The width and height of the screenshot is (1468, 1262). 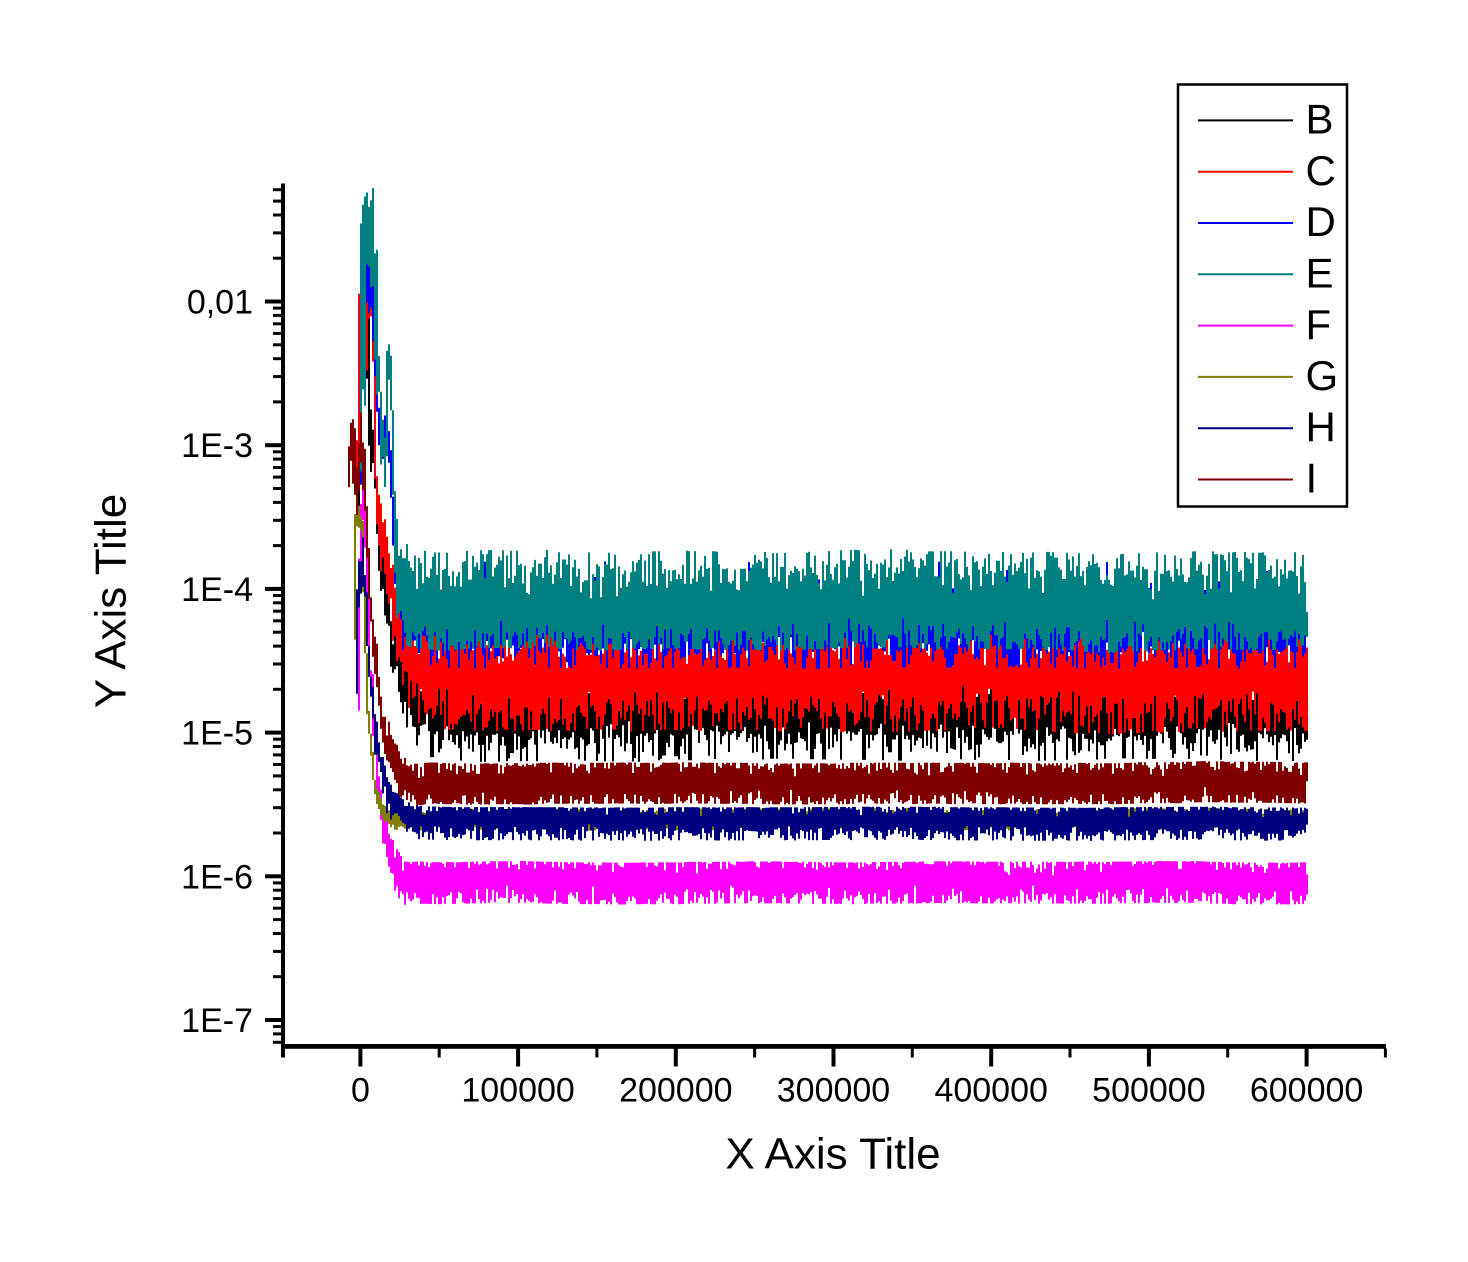 I want to click on svg-text: D, so click(x=1321, y=221).